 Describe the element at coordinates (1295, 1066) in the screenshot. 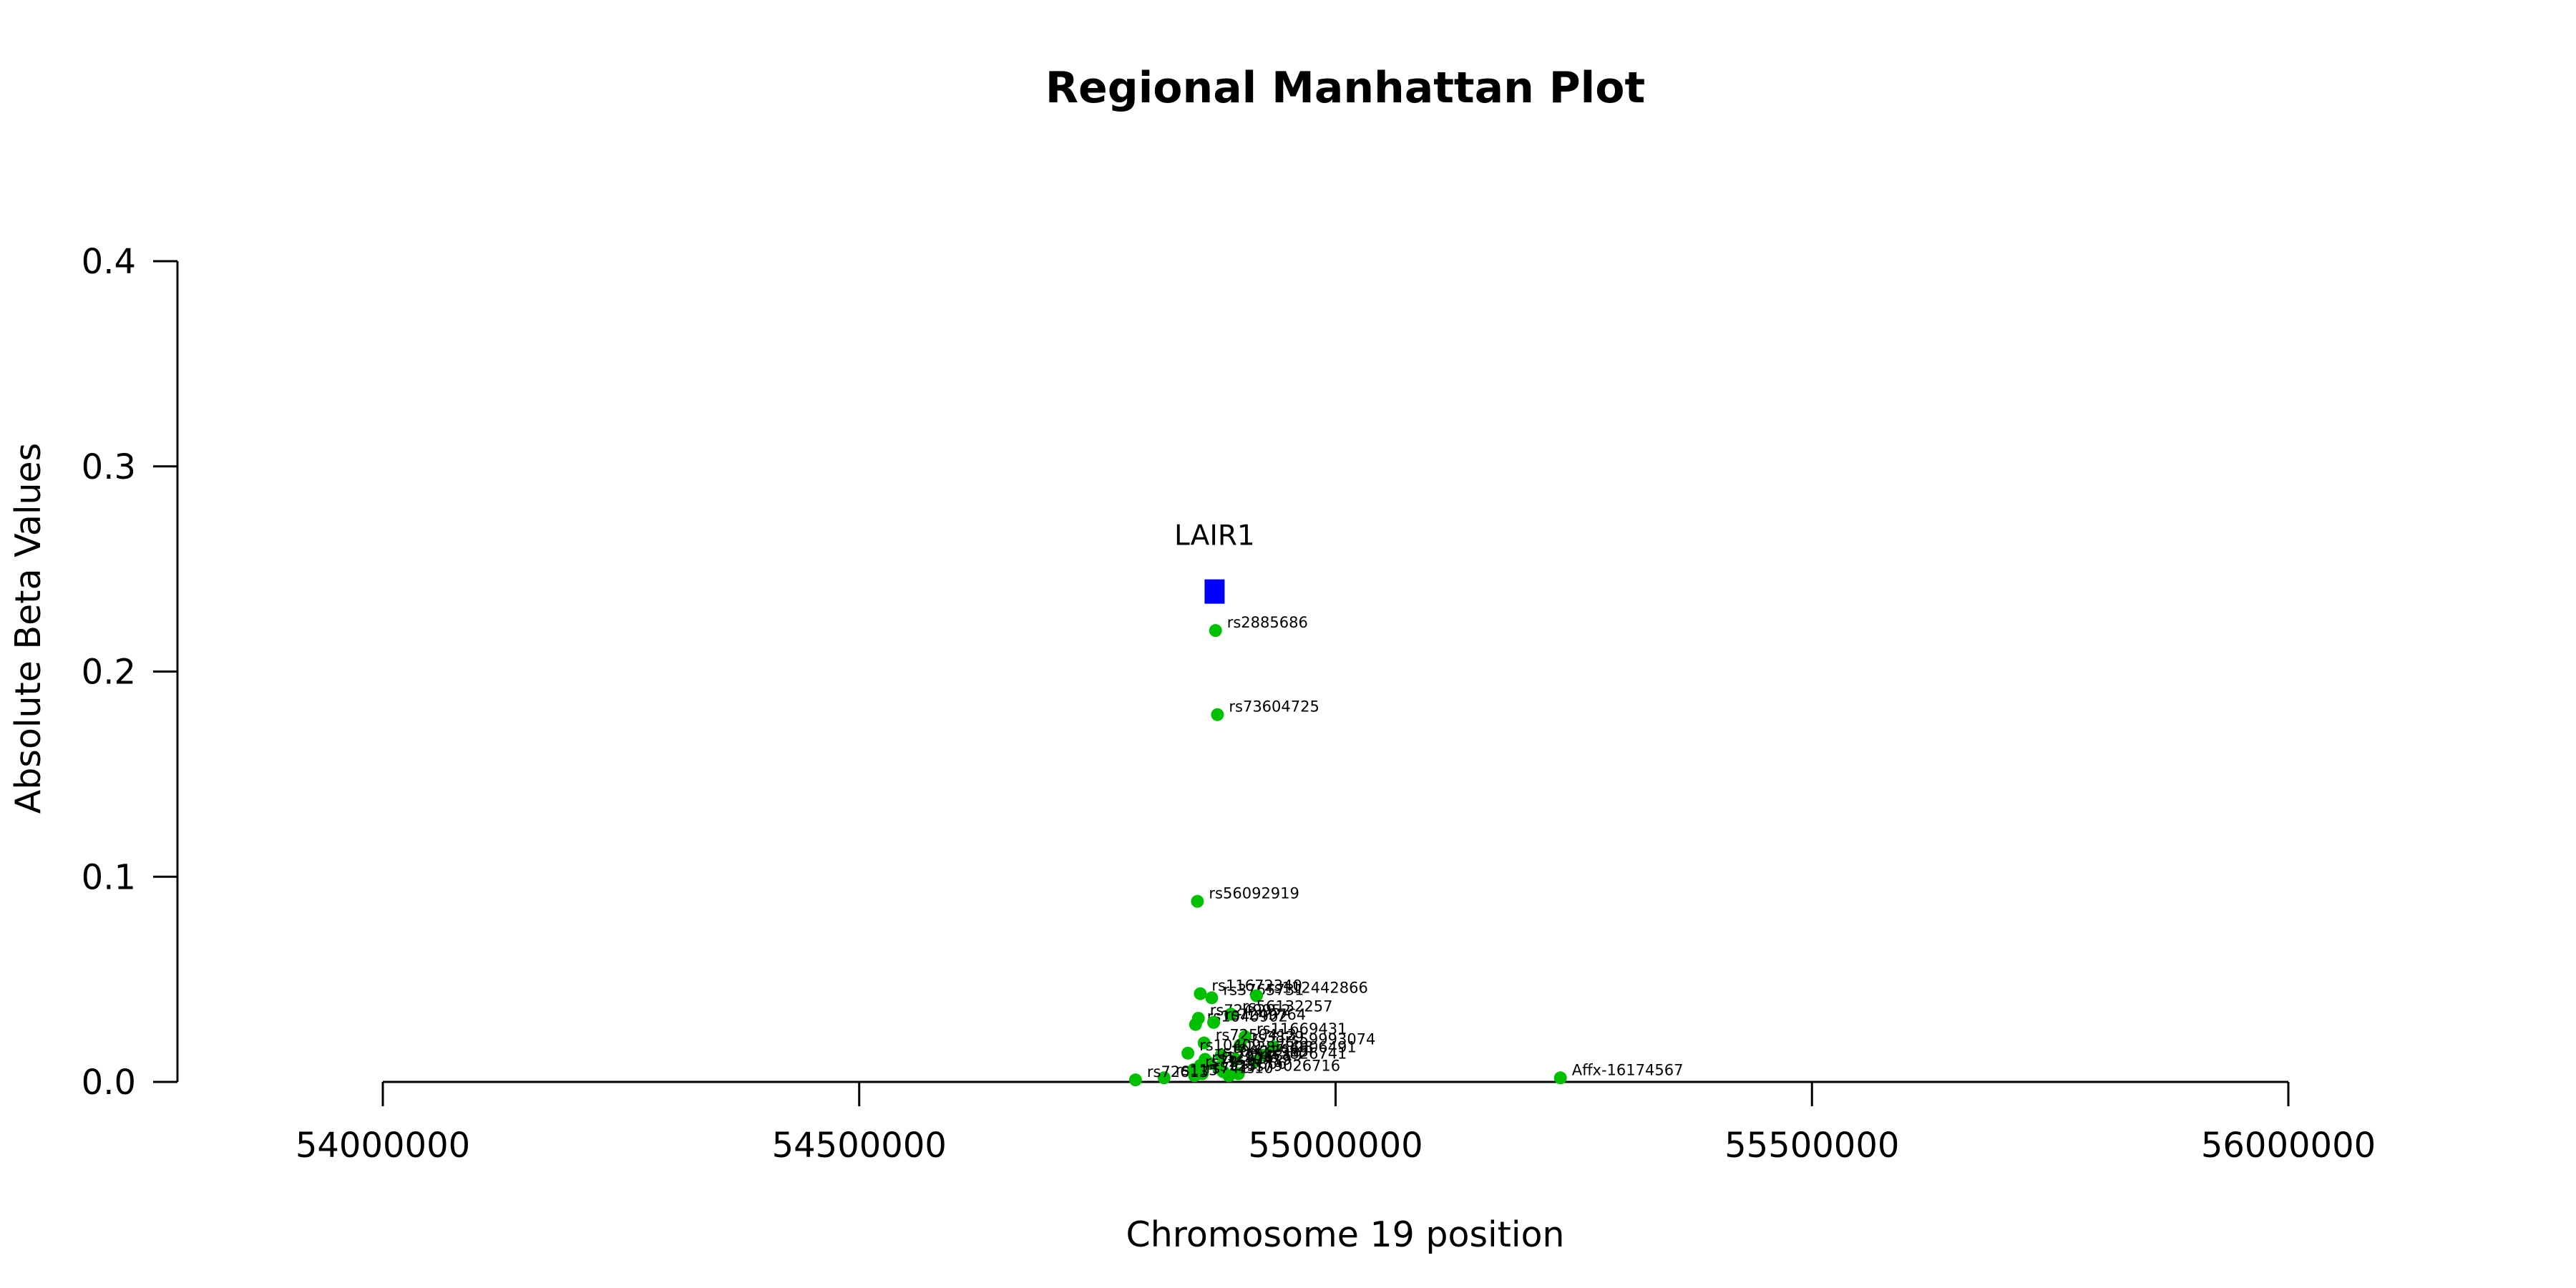

I see `snp-label: rs79026716` at that location.